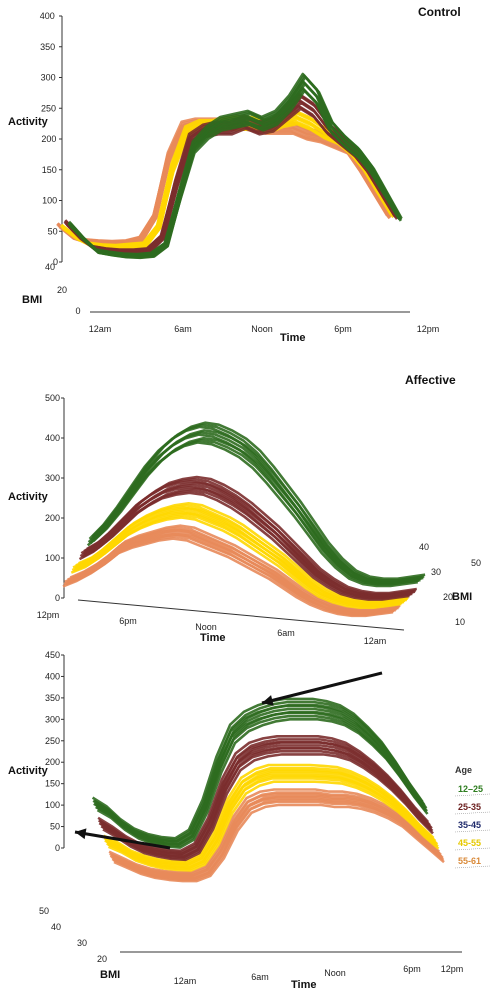 Image resolution: width=495 pixels, height=992 pixels. What do you see at coordinates (430, 380) in the screenshot?
I see `chart-title: Affective` at bounding box center [430, 380].